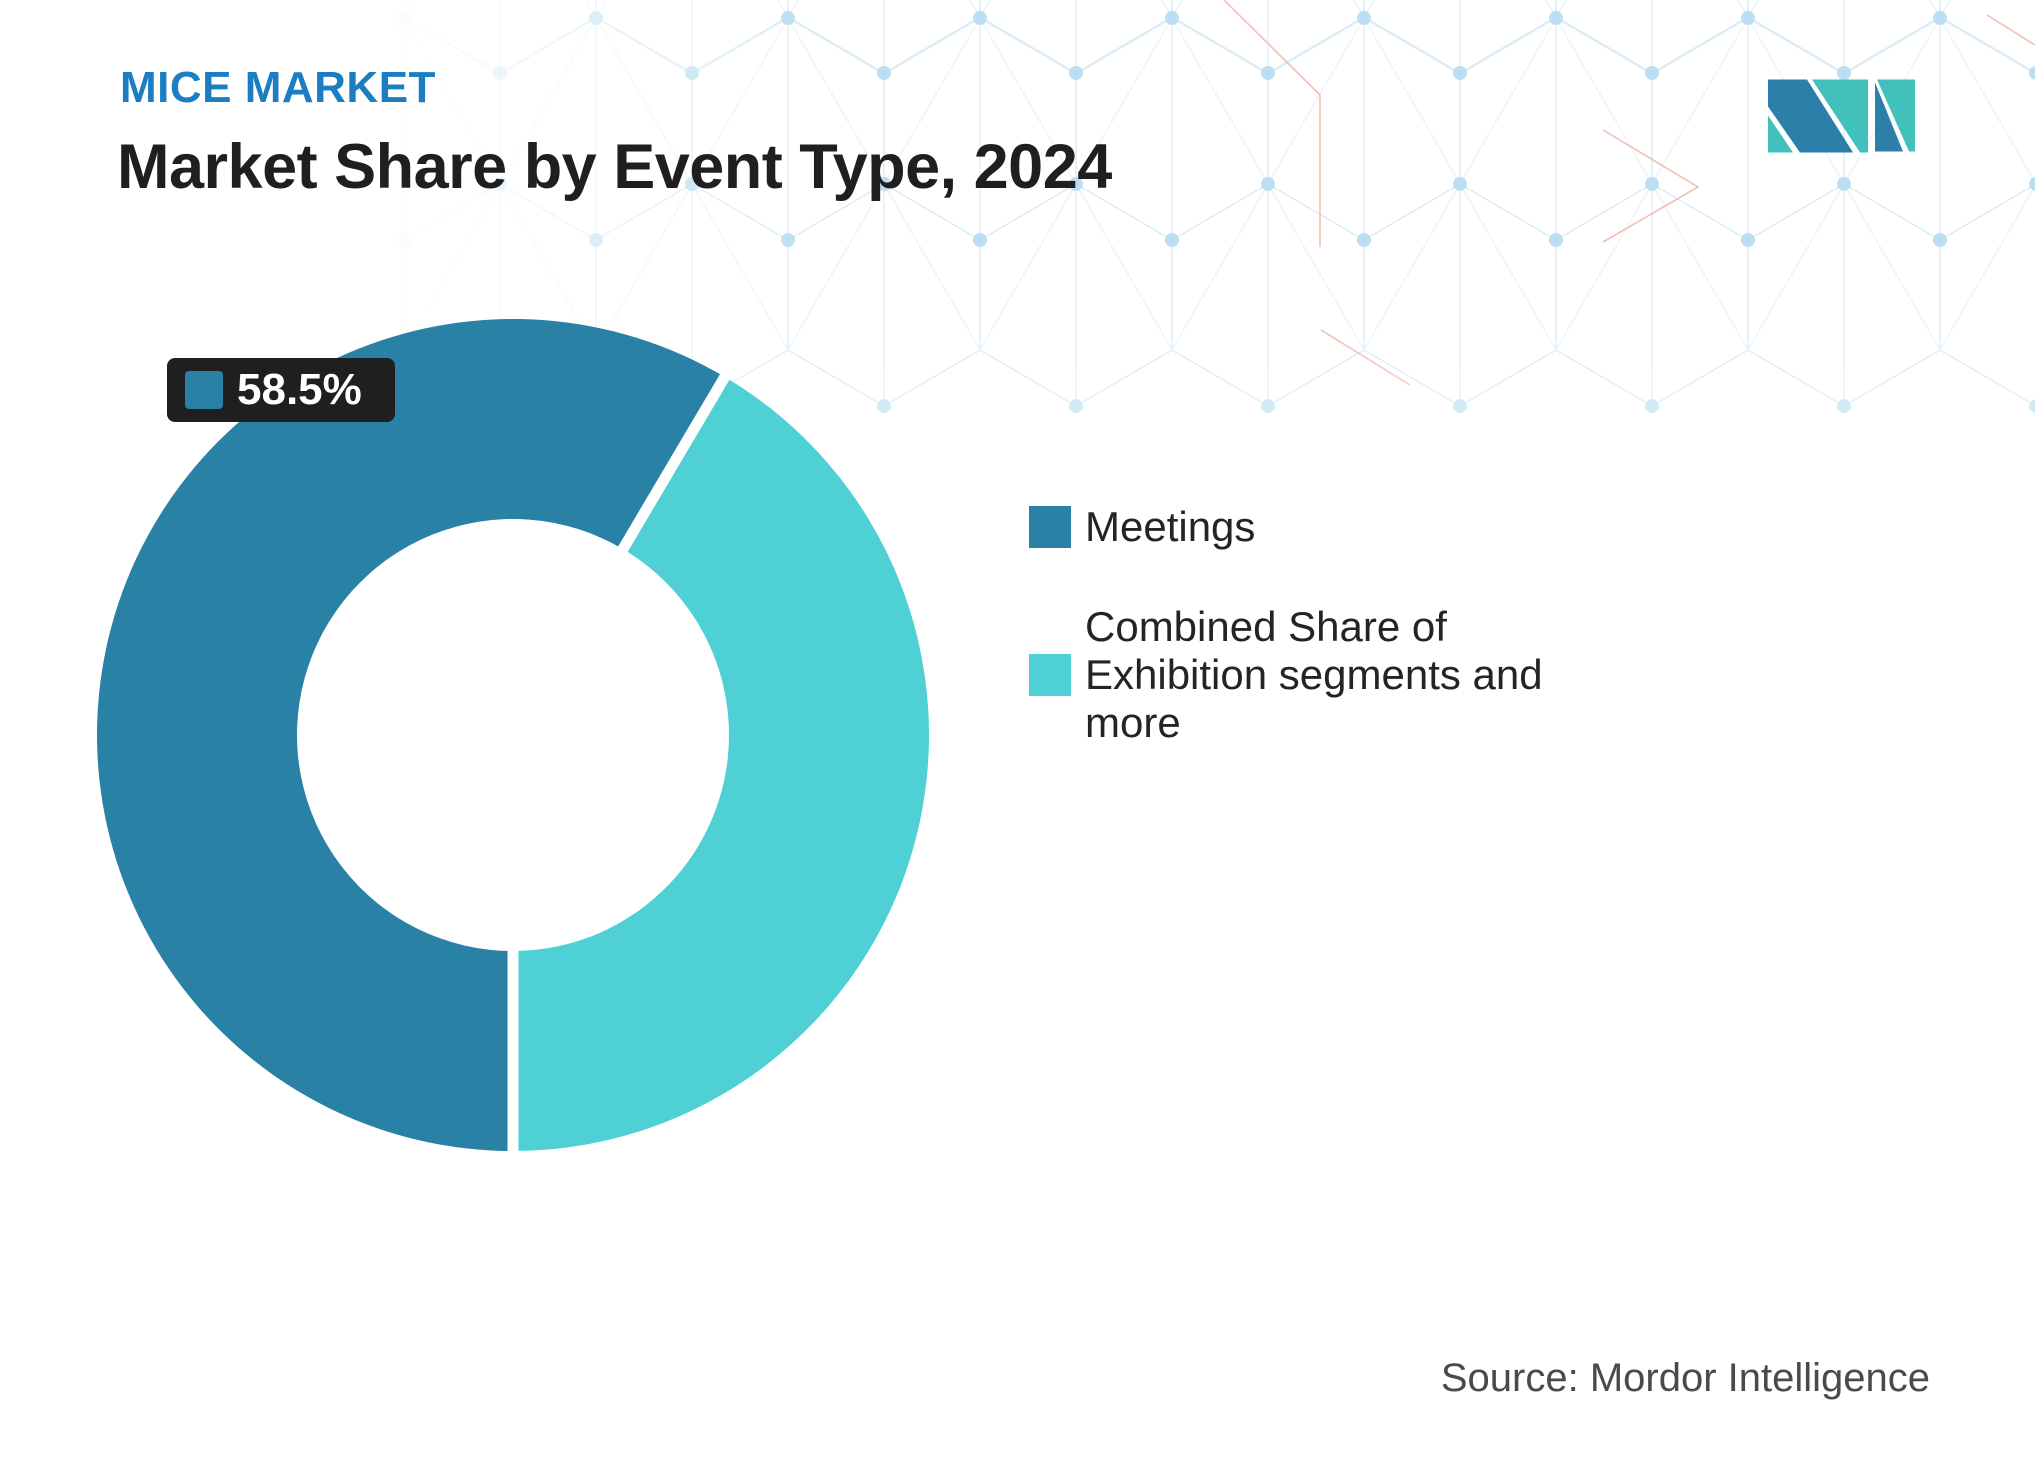 Image resolution: width=2035 pixels, height=1480 pixels. I want to click on data-label-value: 58.5%, so click(299, 389).